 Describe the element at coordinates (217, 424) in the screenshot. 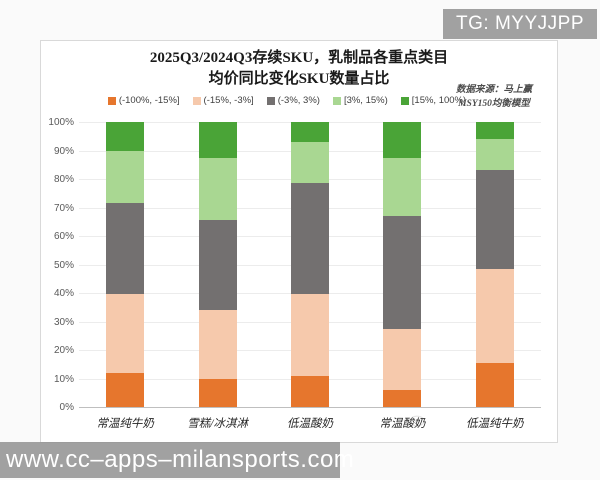

I see `x-axis-label-雪糕/冰淇淋: 雪糕/冰淇淋` at that location.